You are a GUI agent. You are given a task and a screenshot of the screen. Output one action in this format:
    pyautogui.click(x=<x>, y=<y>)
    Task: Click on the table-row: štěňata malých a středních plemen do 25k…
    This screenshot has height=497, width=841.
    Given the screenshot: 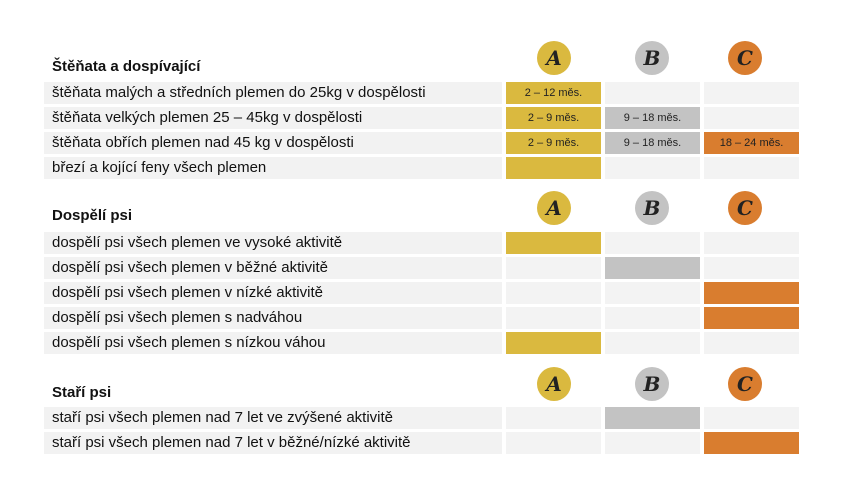 What is the action you would take?
    pyautogui.click(x=421, y=93)
    